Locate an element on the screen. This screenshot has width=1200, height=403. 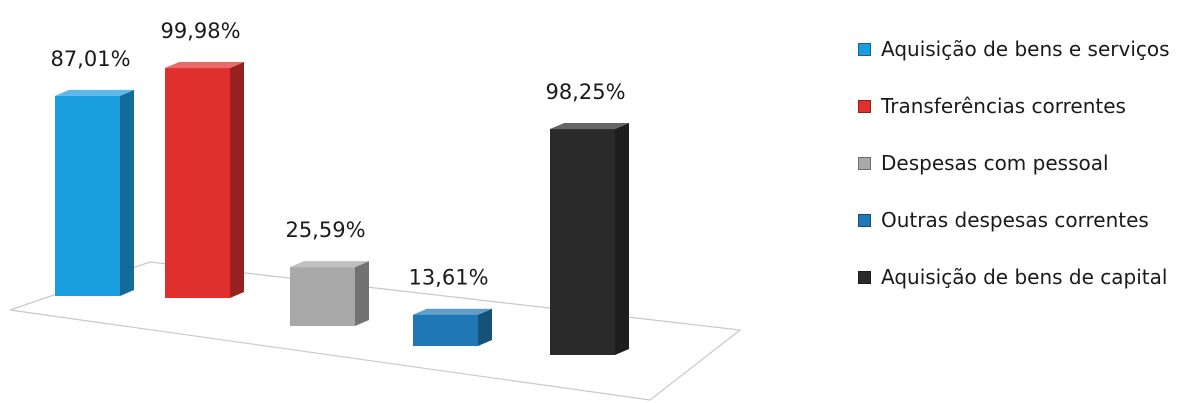
legend-item-aquisicao-bens-servicos: Aquisição de bens e serviços is located at coordinates (1014, 49).